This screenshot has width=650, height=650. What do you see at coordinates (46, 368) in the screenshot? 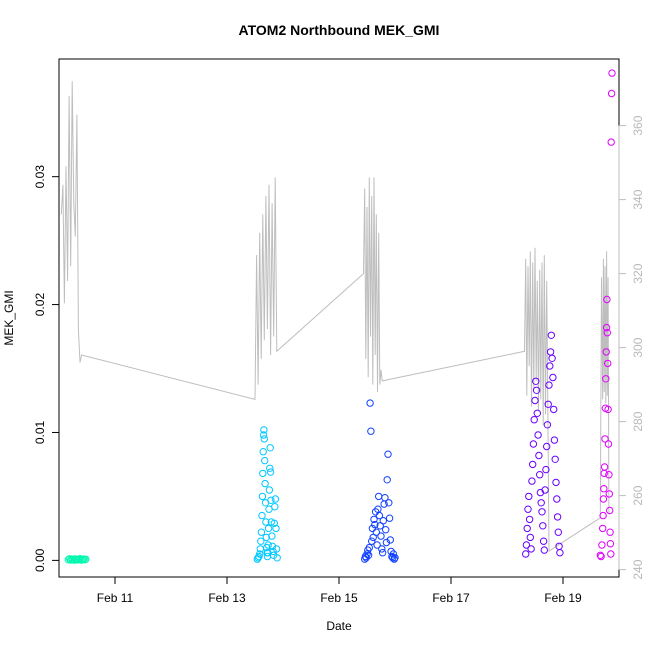
I see `y-axis-left: 0.00 0.01 0.02 0.03` at bounding box center [46, 368].